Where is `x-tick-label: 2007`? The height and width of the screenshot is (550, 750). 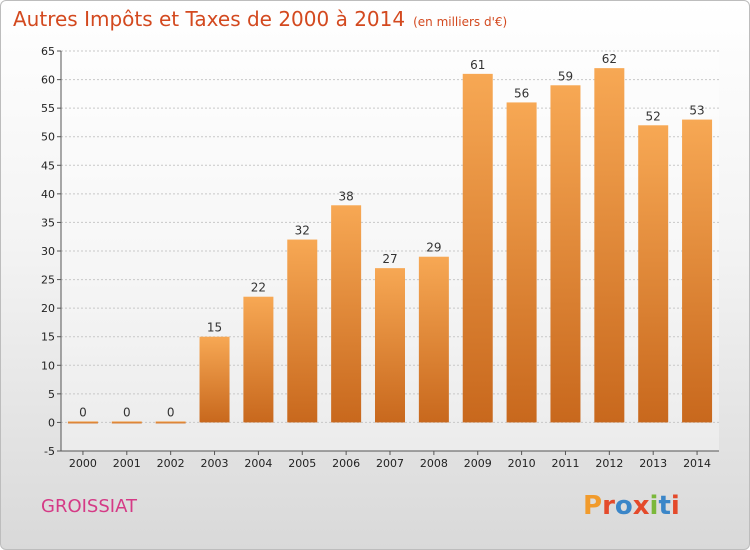
x-tick-label: 2007 is located at coordinates (390, 463).